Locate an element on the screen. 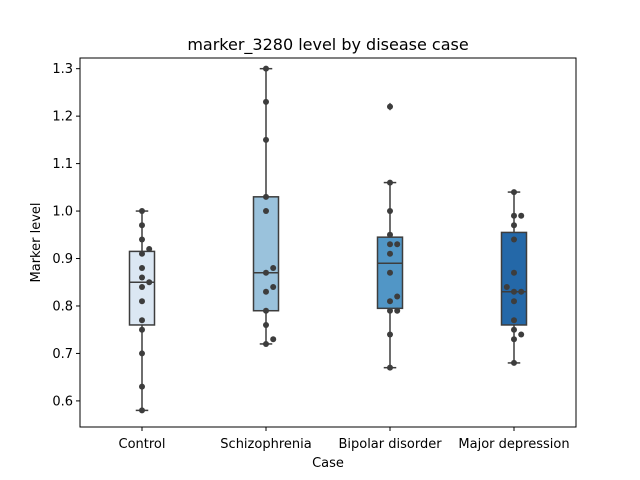  chart-title: marker_3280 level by disease case is located at coordinates (327, 45).